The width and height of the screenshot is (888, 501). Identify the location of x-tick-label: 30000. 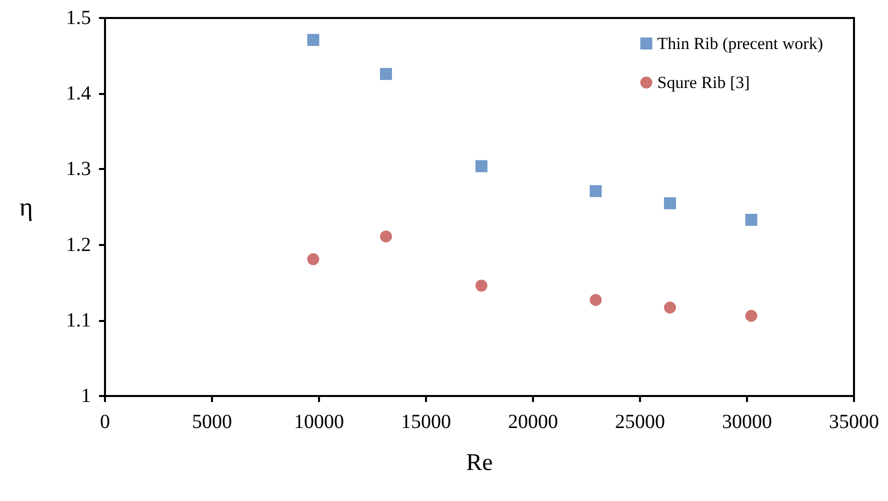
(747, 422).